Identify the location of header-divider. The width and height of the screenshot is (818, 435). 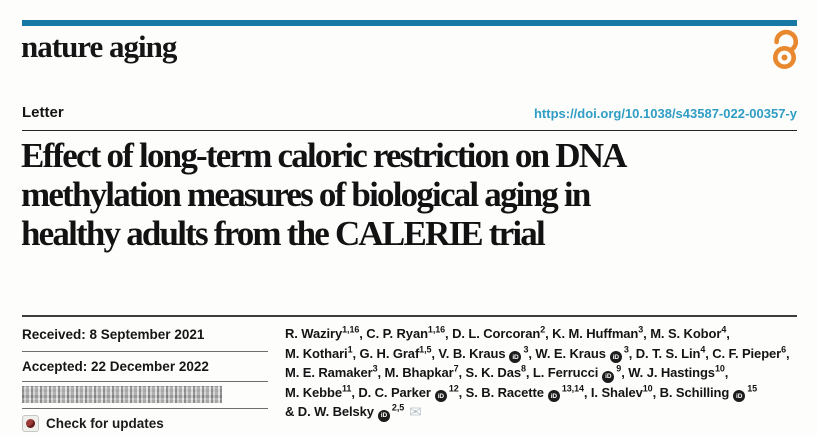
(409, 130).